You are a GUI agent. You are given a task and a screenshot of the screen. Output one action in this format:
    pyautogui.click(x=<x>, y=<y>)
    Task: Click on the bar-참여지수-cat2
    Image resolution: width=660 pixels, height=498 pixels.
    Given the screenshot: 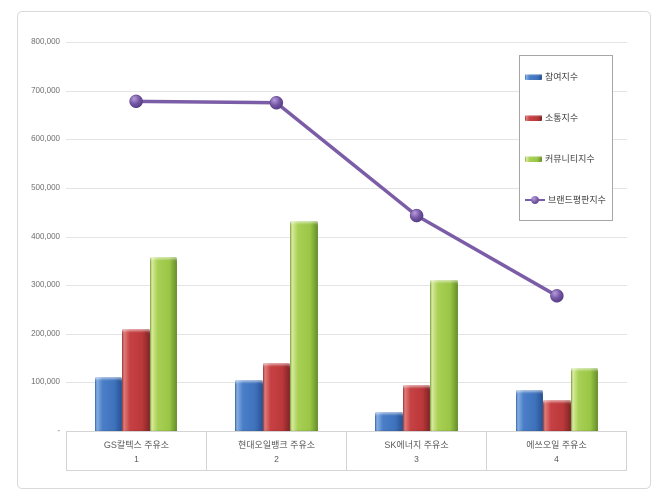 What is the action you would take?
    pyautogui.click(x=249, y=405)
    